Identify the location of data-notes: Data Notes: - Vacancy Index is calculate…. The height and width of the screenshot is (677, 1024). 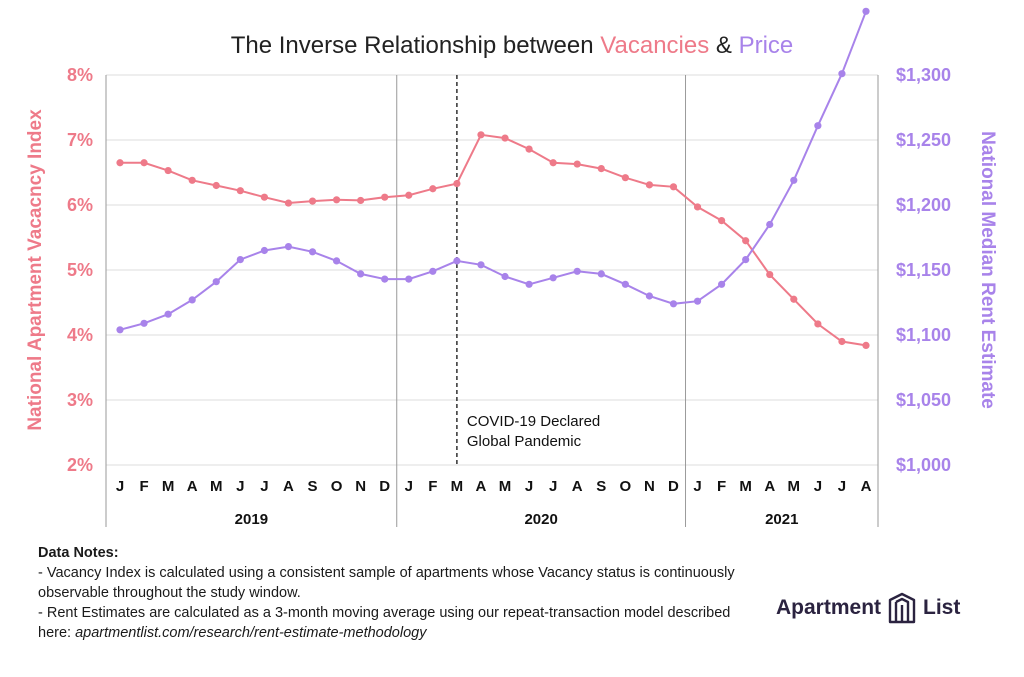
(398, 593).